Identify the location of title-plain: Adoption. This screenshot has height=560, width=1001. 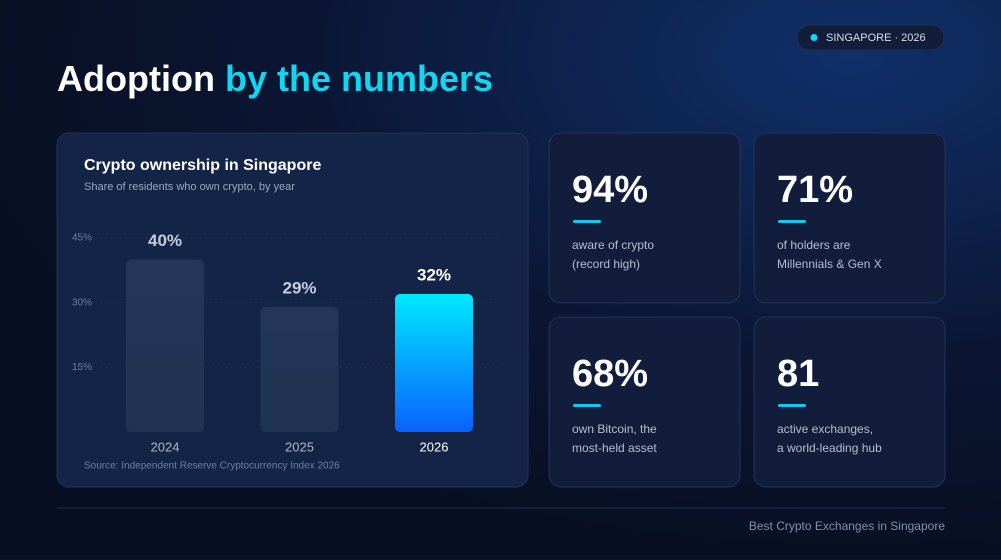
(136, 78).